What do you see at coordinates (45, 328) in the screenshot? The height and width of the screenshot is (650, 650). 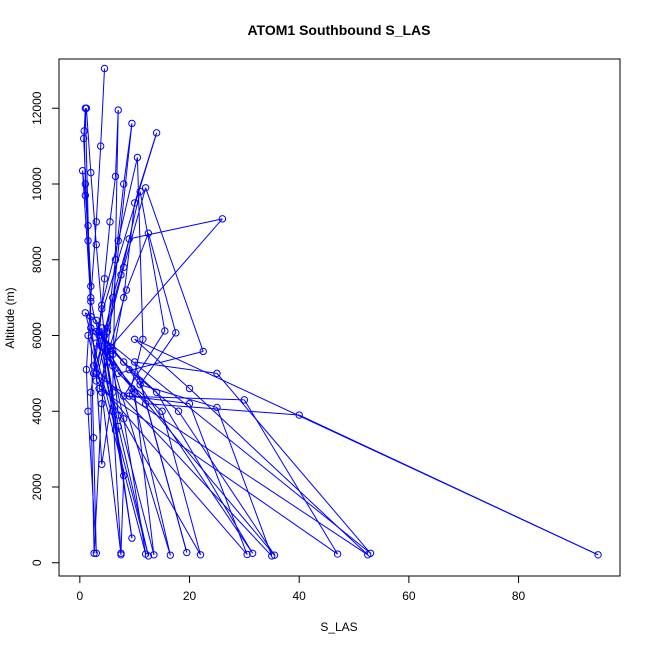 I see `y-axis: 0 2000 4000 6000 8000 10000 12000` at bounding box center [45, 328].